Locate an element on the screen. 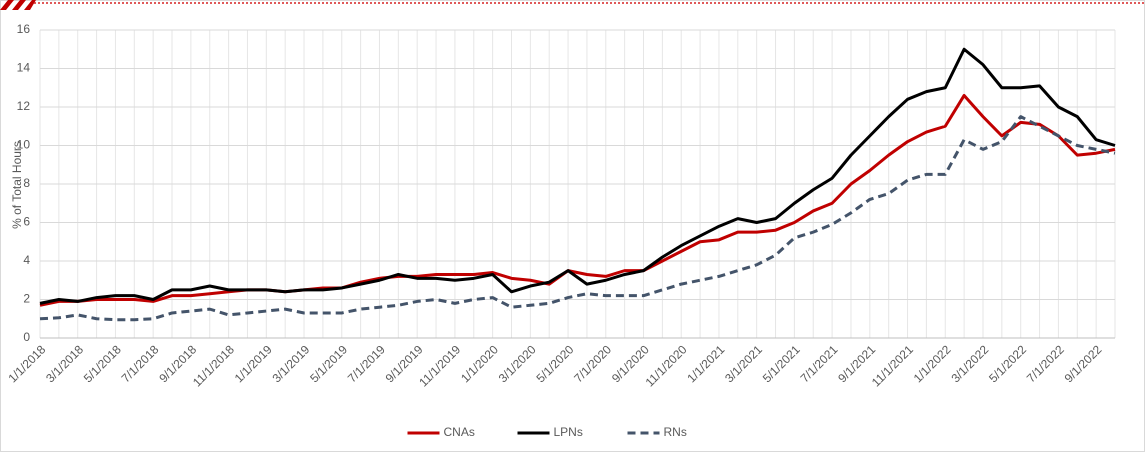 The width and height of the screenshot is (1145, 457). y-tick-label: 0 is located at coordinates (26, 337).